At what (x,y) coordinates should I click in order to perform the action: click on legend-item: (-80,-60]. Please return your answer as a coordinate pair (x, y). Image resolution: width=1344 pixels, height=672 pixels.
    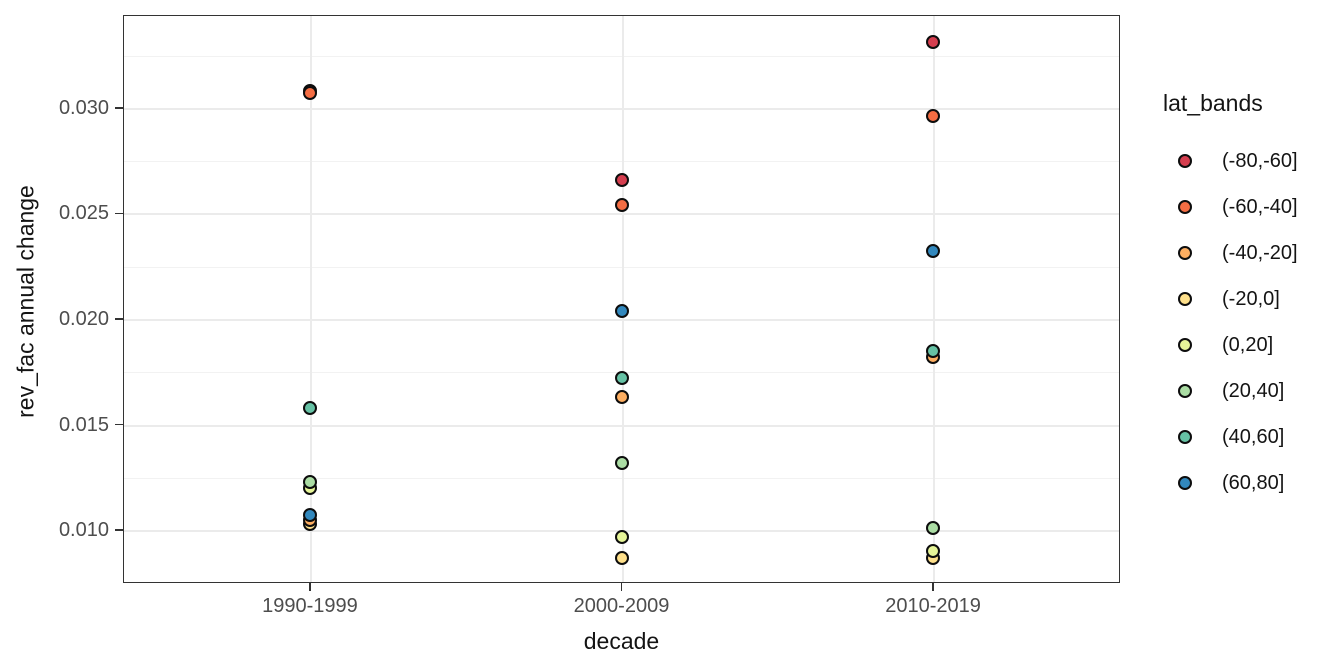
    Looking at the image, I should click on (1252, 161).